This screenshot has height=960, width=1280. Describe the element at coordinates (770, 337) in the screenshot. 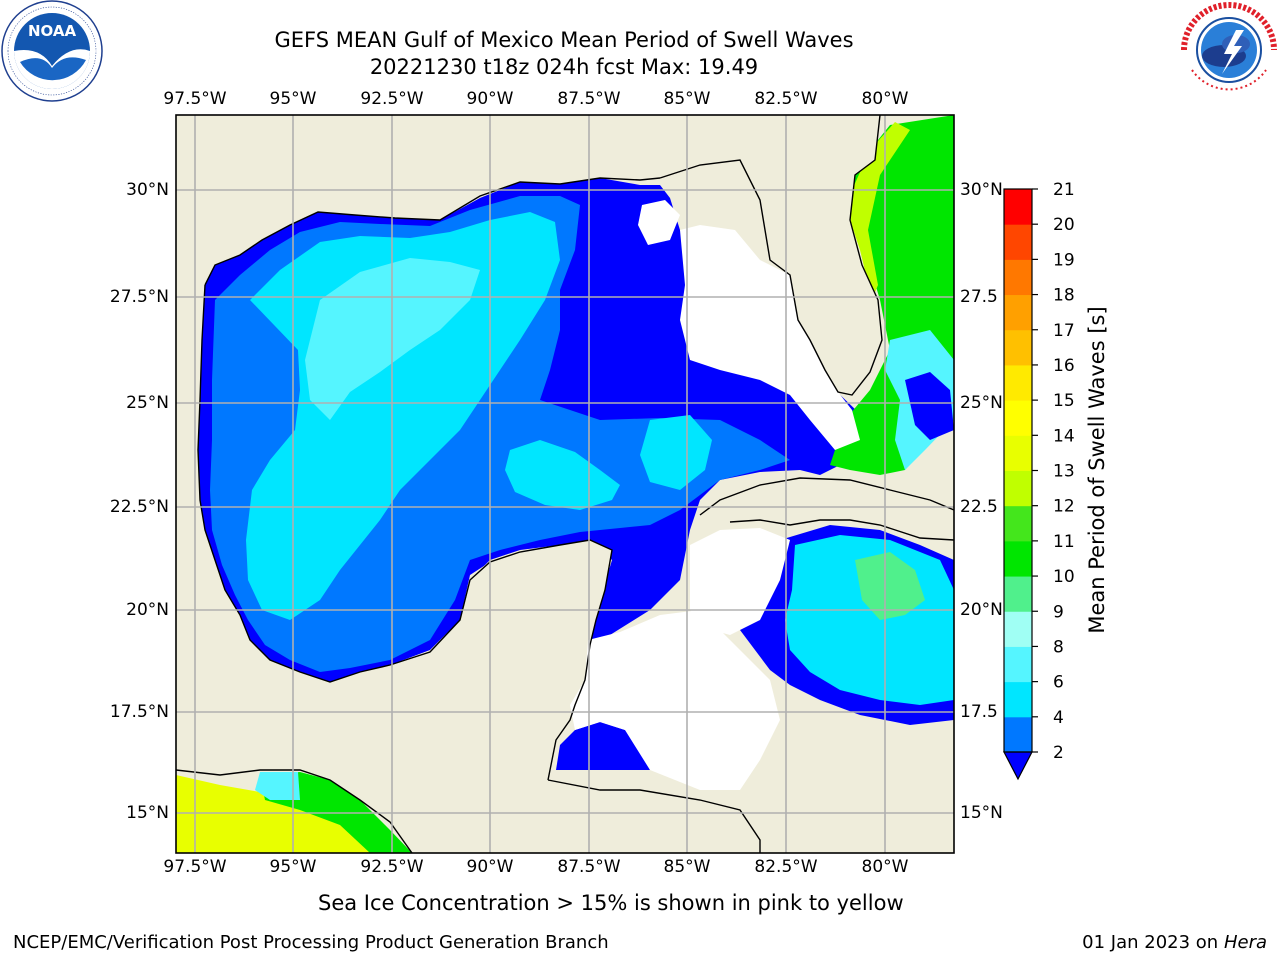

I see `missing-data-east` at that location.